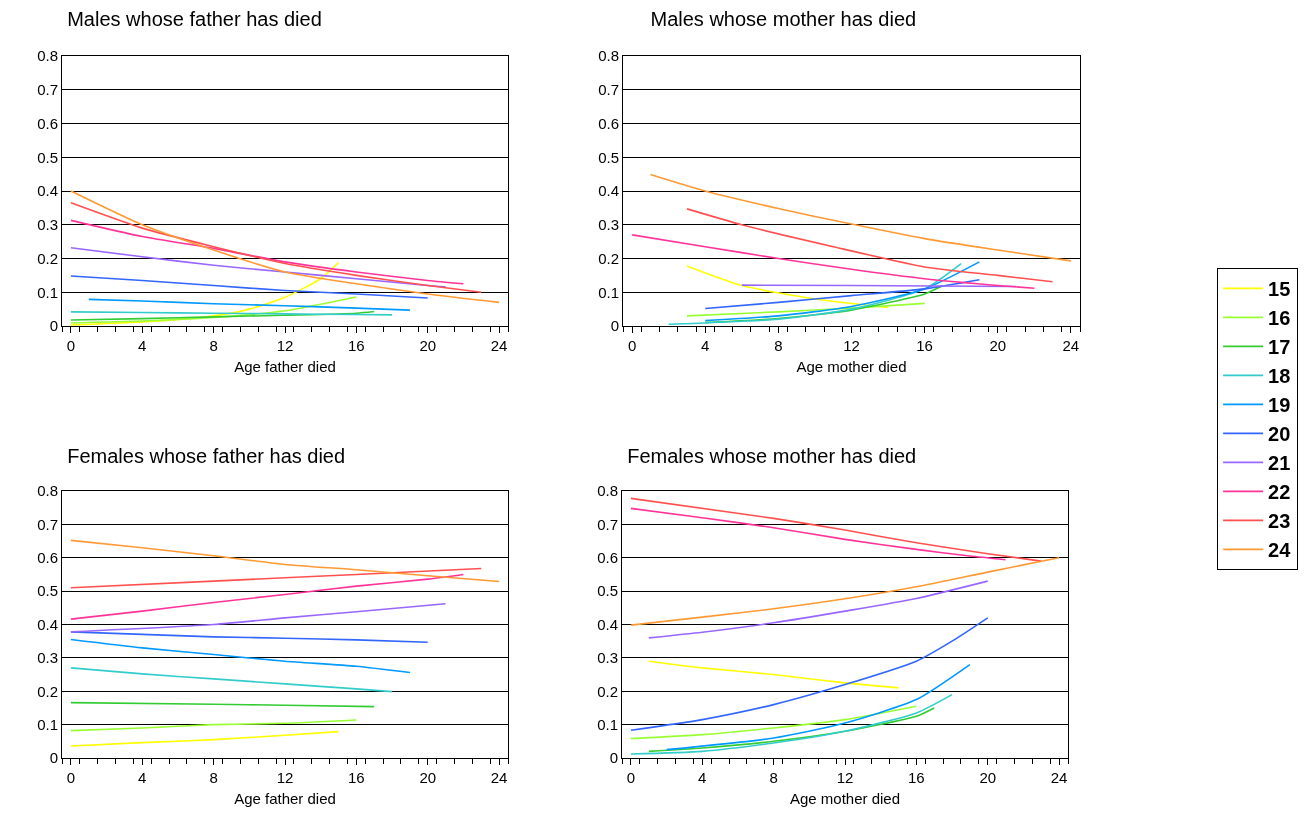  What do you see at coordinates (1280, 550) in the screenshot?
I see `legend-label: 24` at bounding box center [1280, 550].